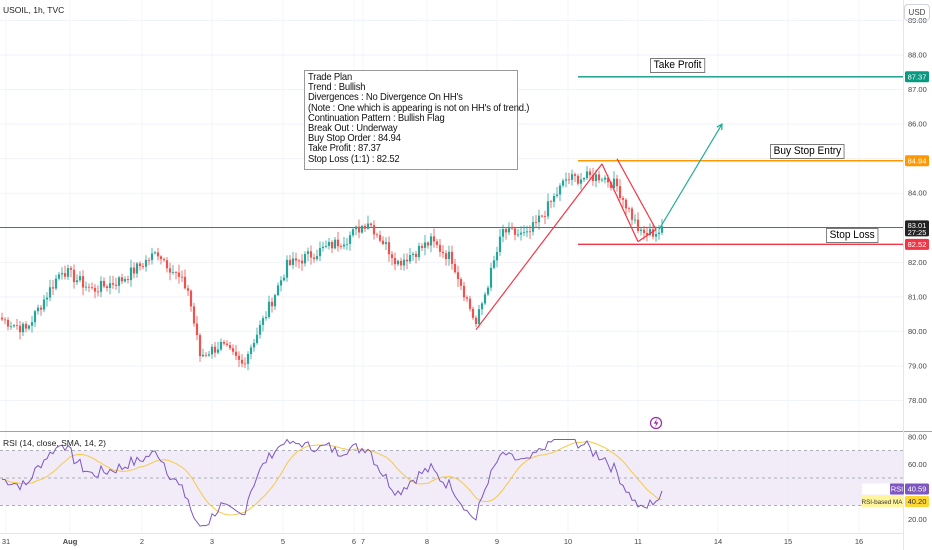 Image resolution: width=932 pixels, height=550 pixels. Describe the element at coordinates (852, 235) in the screenshot. I see `stop-loss-label: Stop Loss` at that location.